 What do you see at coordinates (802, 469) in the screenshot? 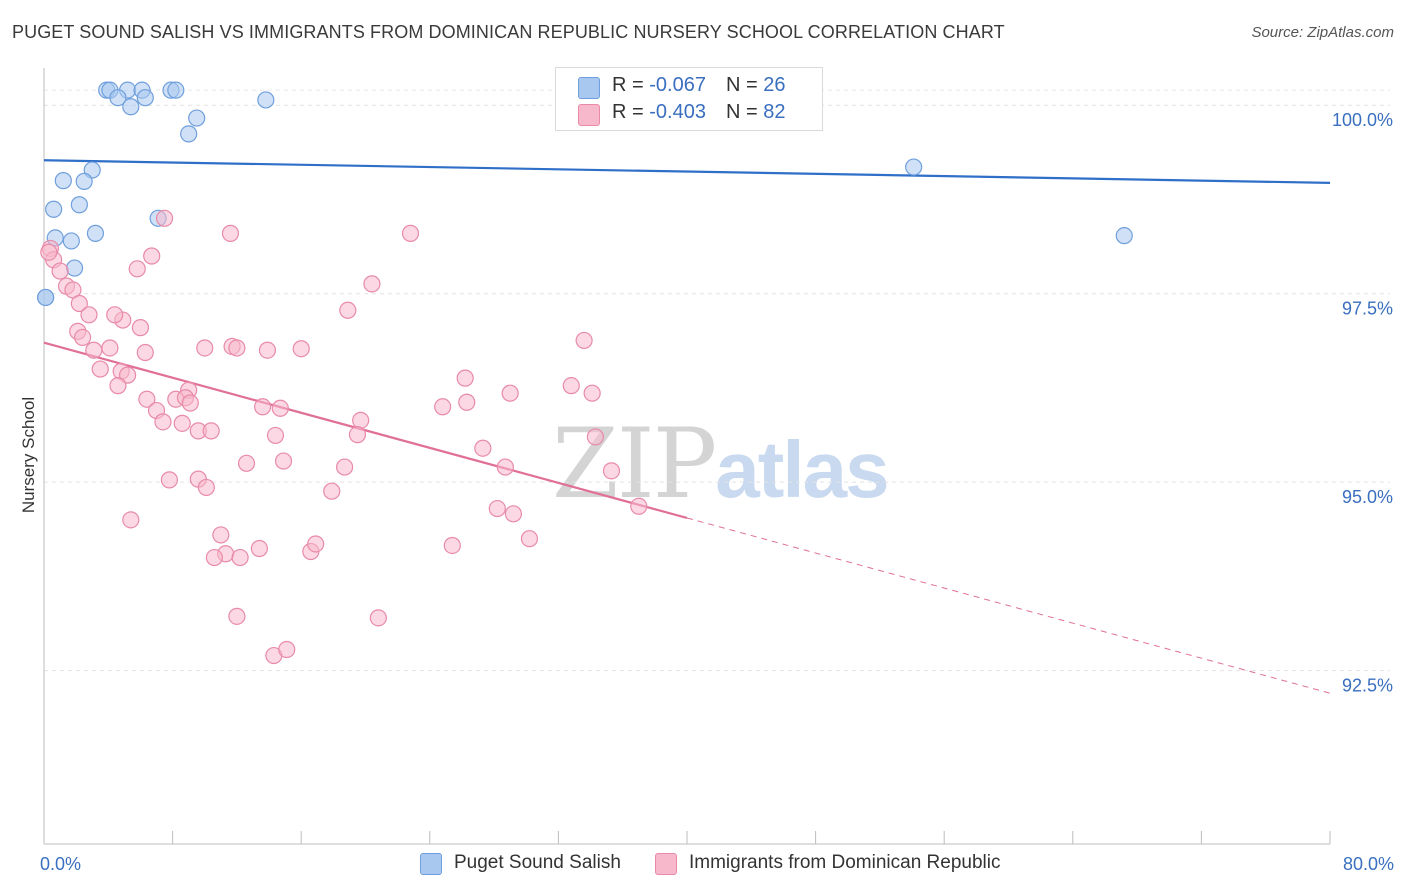
I see `watermark-atlas: atlas` at bounding box center [802, 469].